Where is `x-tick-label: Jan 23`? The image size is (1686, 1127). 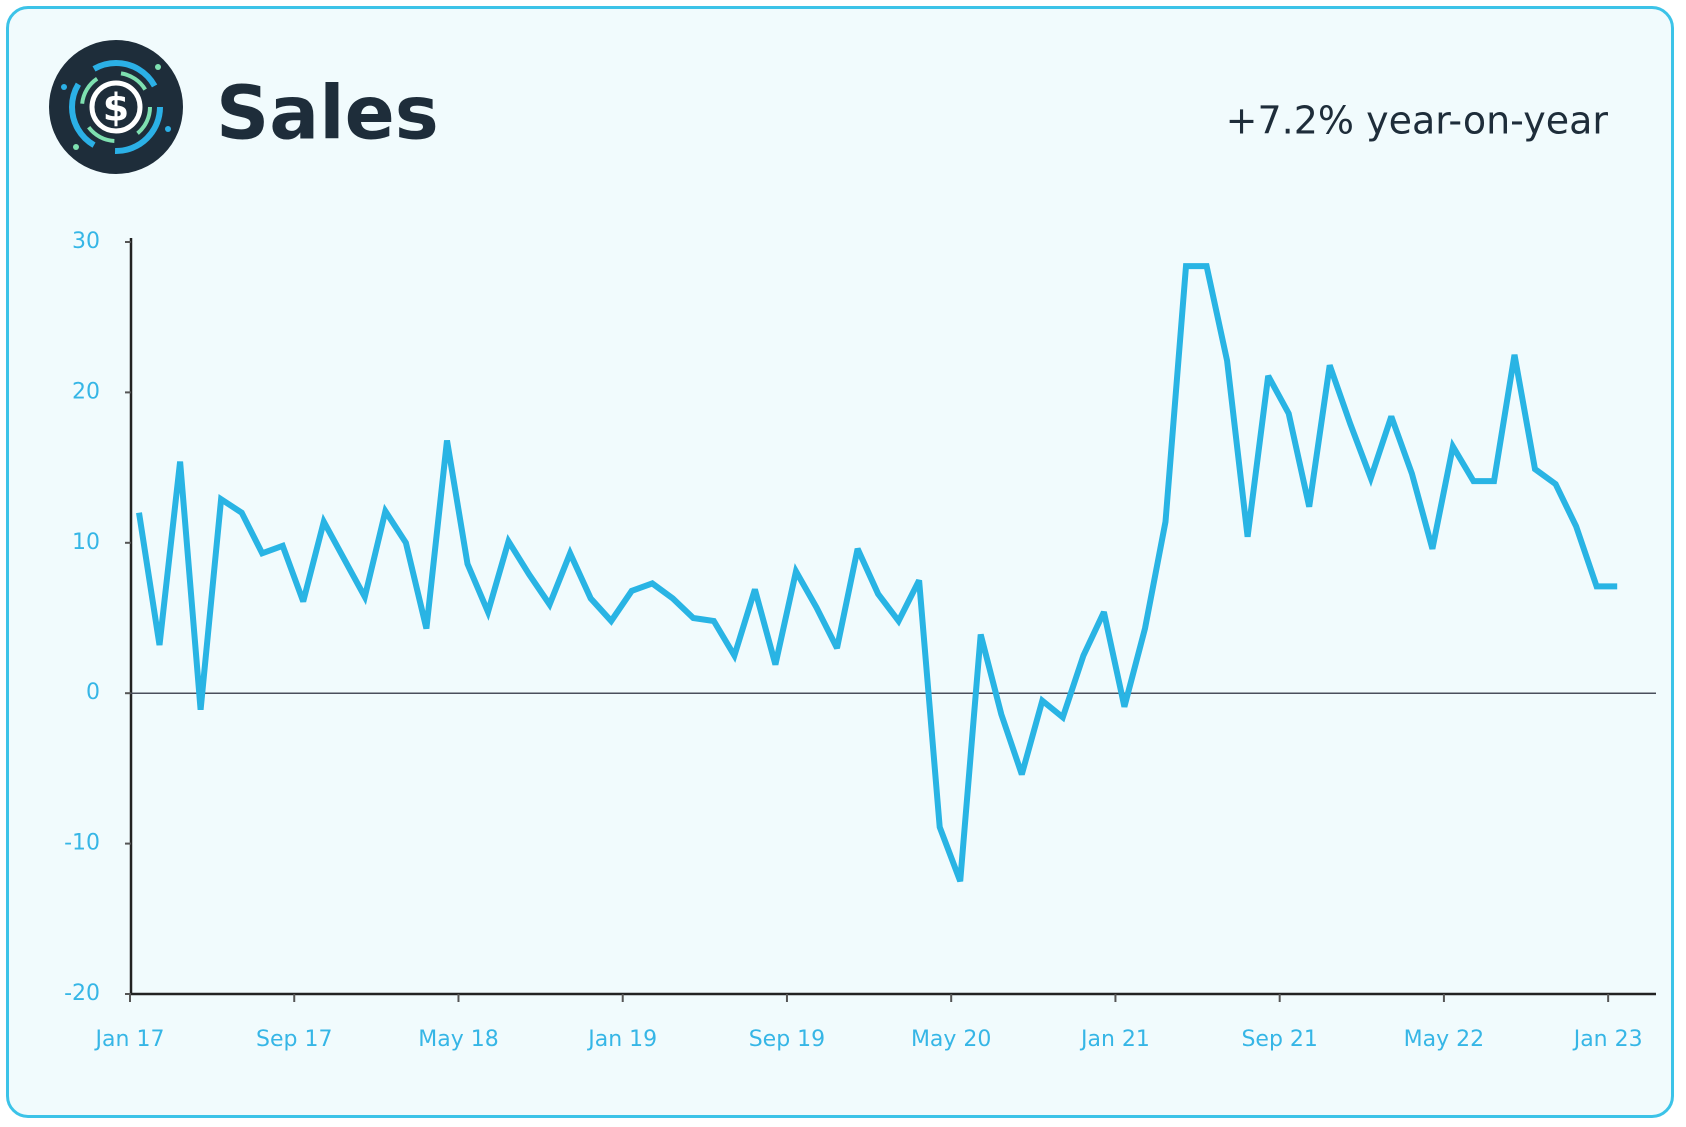 x-tick-label: Jan 23 is located at coordinates (1607, 1039).